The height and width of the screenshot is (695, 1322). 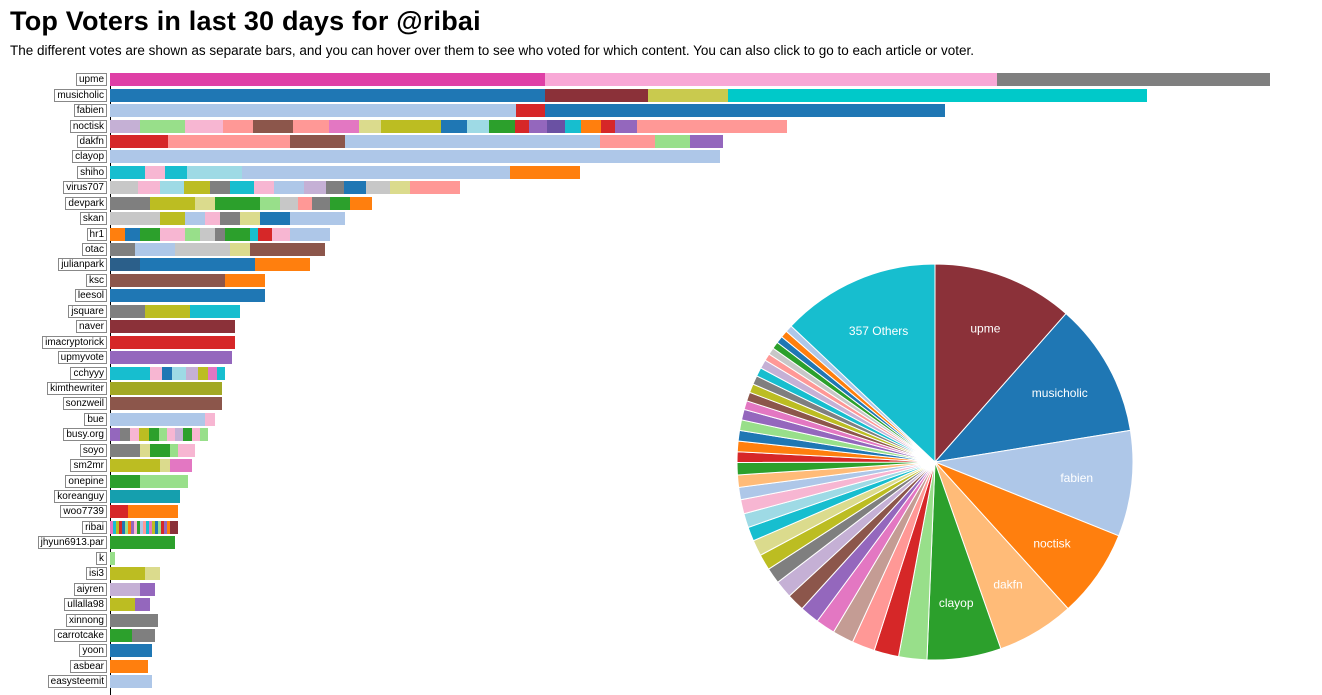 What do you see at coordinates (90, 111) in the screenshot?
I see `voter-label: fabien` at bounding box center [90, 111].